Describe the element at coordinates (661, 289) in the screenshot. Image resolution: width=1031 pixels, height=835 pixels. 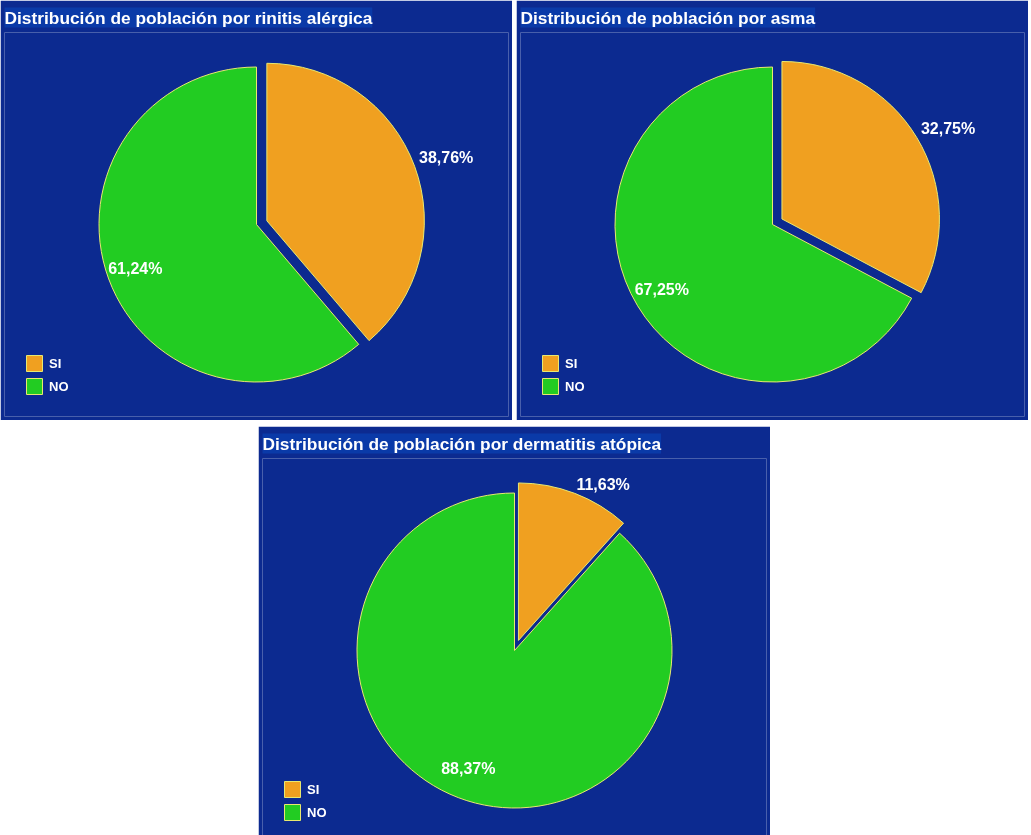
I see `data-label: 67,25%` at that location.